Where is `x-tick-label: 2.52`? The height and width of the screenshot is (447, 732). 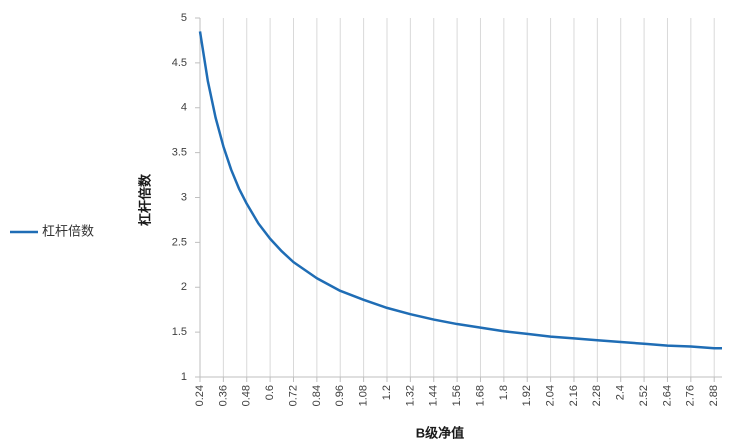 x-tick-label: 2.52 is located at coordinates (644, 395).